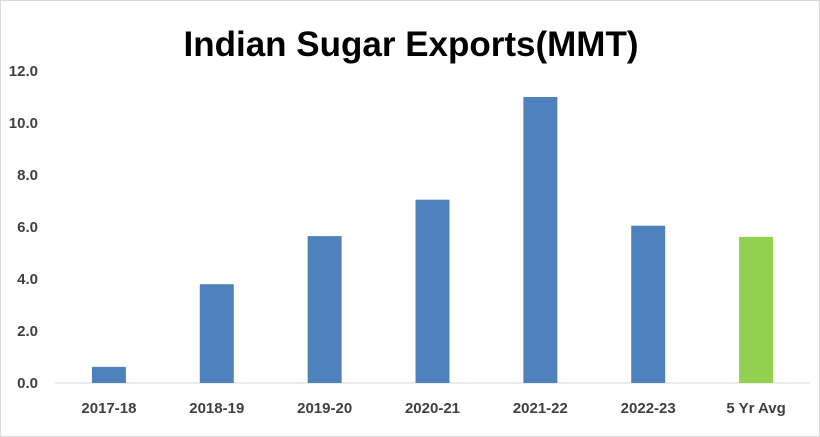 This screenshot has width=820, height=437. Describe the element at coordinates (27, 331) in the screenshot. I see `y-tick-label: 2.0` at that location.